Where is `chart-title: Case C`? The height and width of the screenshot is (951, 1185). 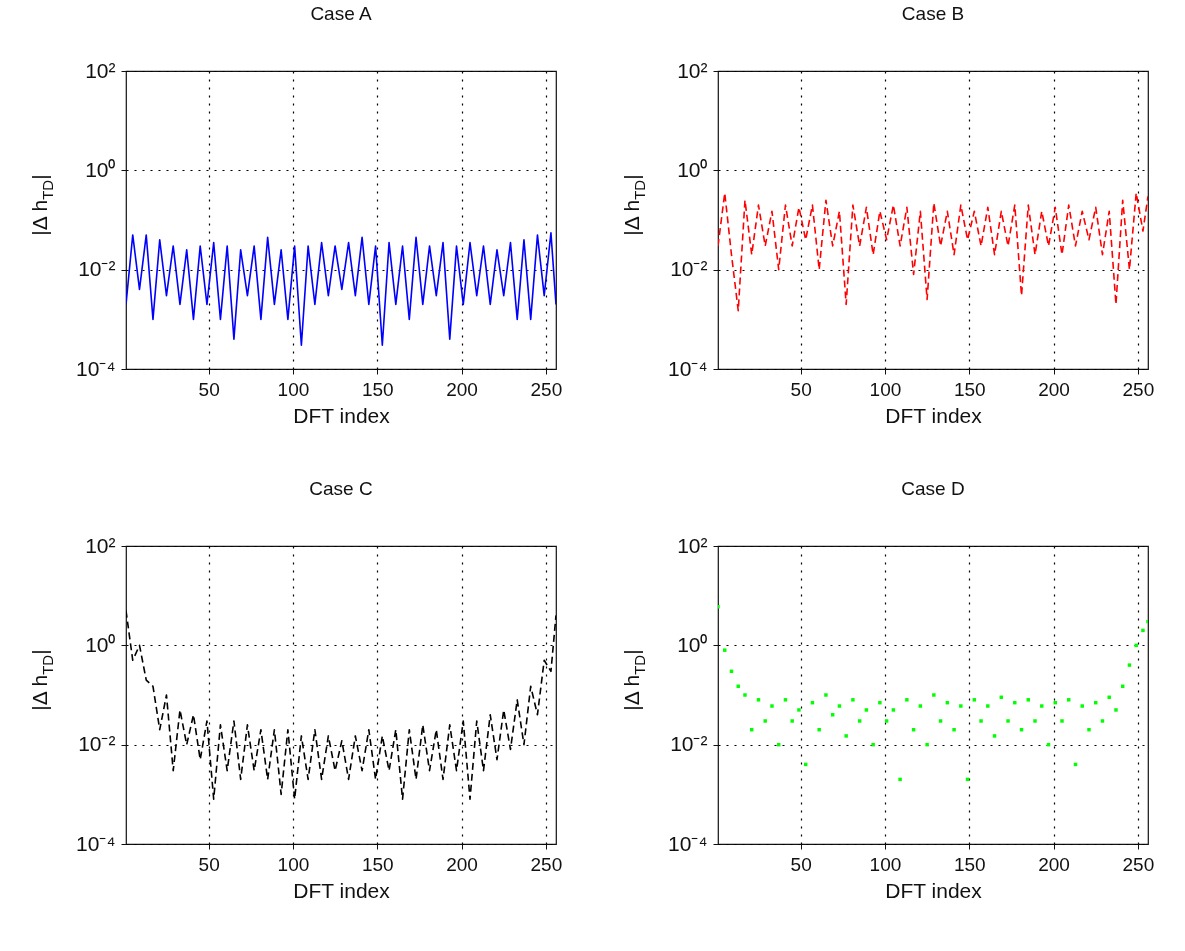 chart-title: Case C is located at coordinates (341, 488).